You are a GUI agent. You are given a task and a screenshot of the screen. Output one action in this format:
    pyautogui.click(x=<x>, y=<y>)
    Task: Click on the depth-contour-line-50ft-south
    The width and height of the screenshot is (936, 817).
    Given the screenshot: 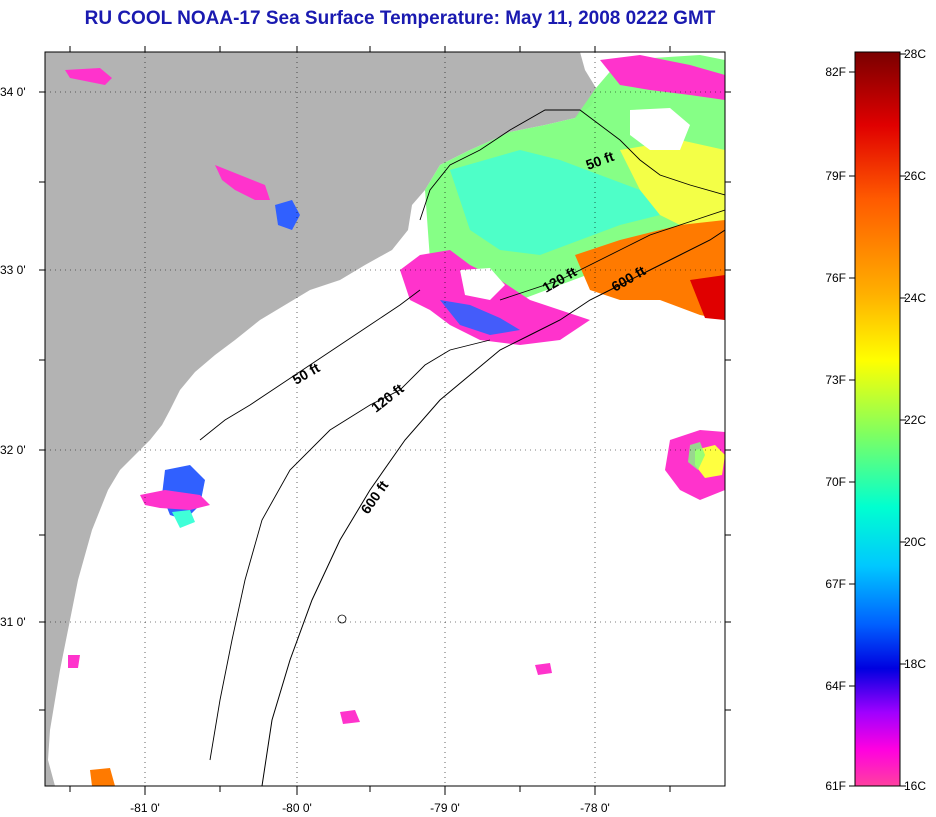 What is the action you would take?
    pyautogui.click(x=310, y=365)
    